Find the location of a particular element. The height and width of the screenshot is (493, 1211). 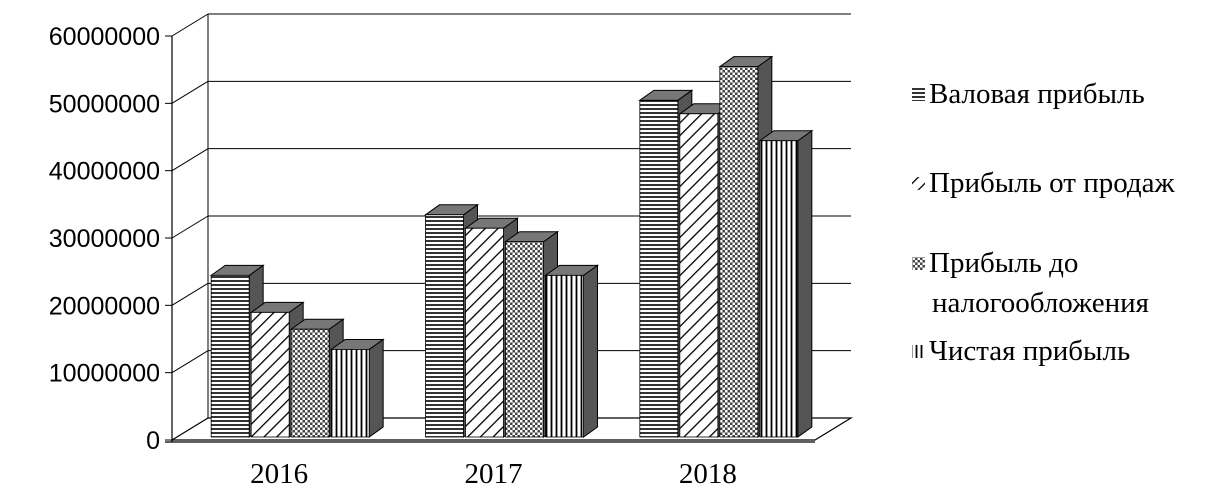

y-axis-tick-label: 0 is located at coordinates (153, 441).